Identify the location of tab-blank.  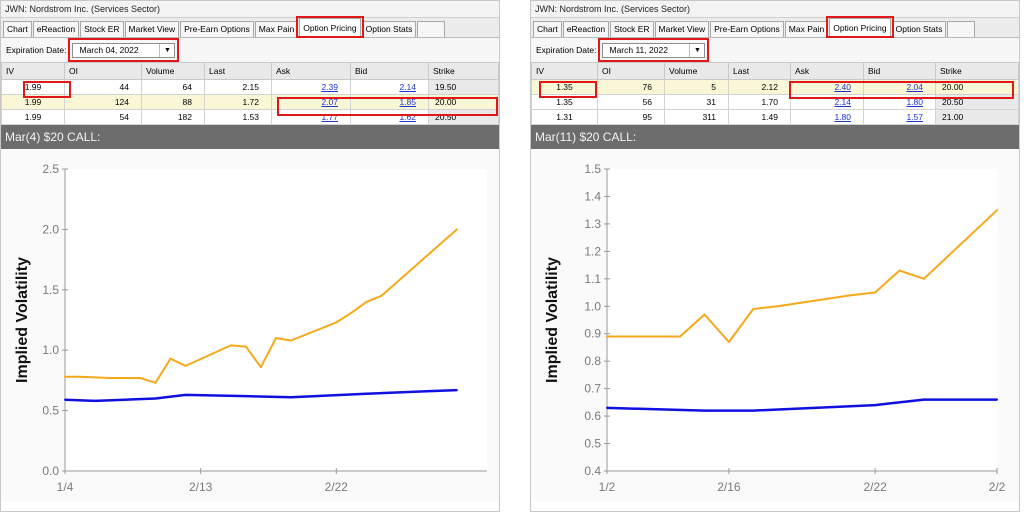
(961, 29).